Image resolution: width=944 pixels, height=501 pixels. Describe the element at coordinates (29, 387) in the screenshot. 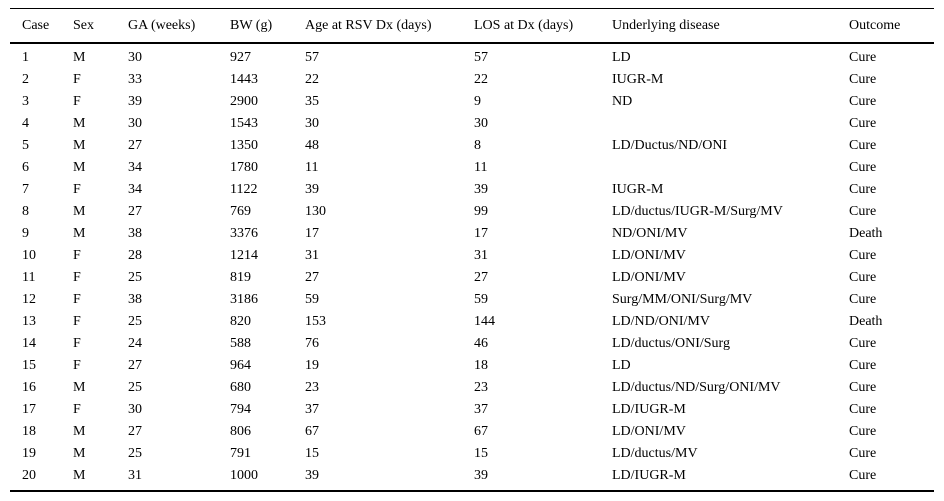

I see `table-cell: 16` at that location.